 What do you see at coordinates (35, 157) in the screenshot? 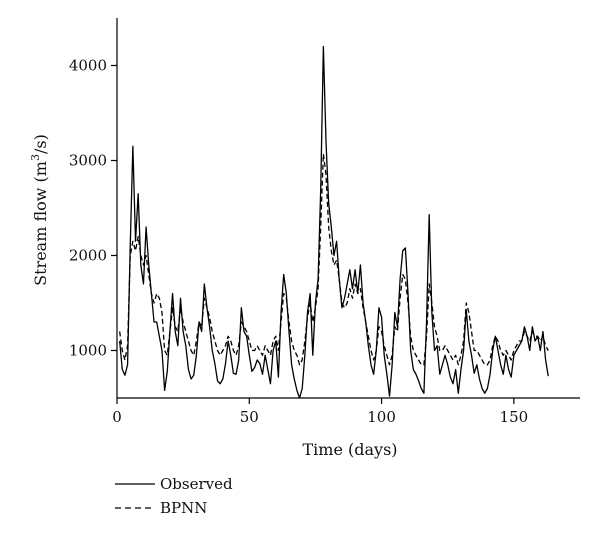
I see `y-axis-label-superscript: 3` at bounding box center [35, 157].